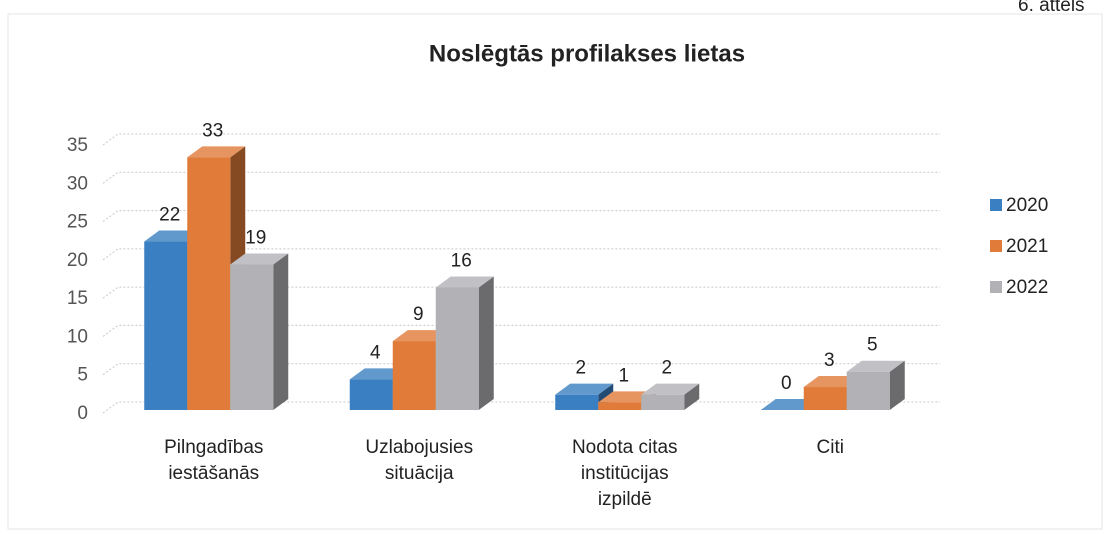 This screenshot has width=1105, height=535. What do you see at coordinates (786, 383) in the screenshot?
I see `data-label: 0` at bounding box center [786, 383].